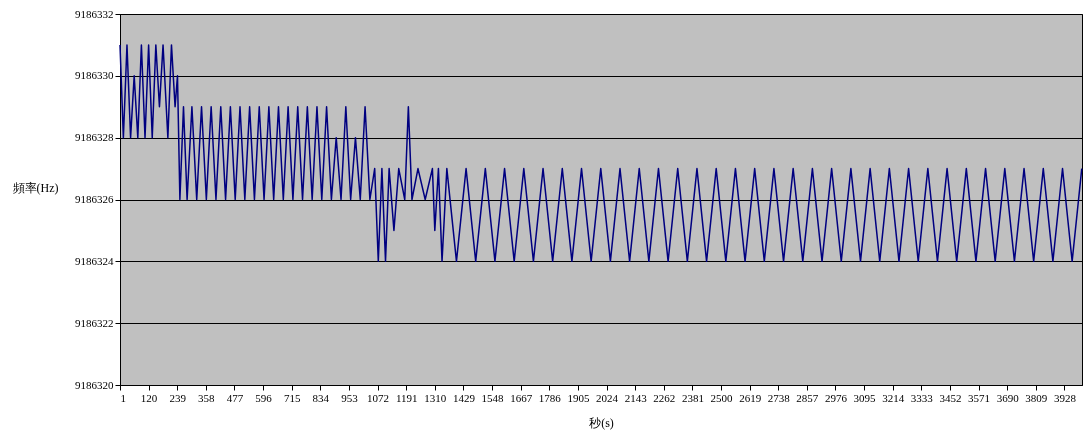 This screenshot has height=432, width=1087. I want to click on x-tick-label: 3452, so click(950, 397).